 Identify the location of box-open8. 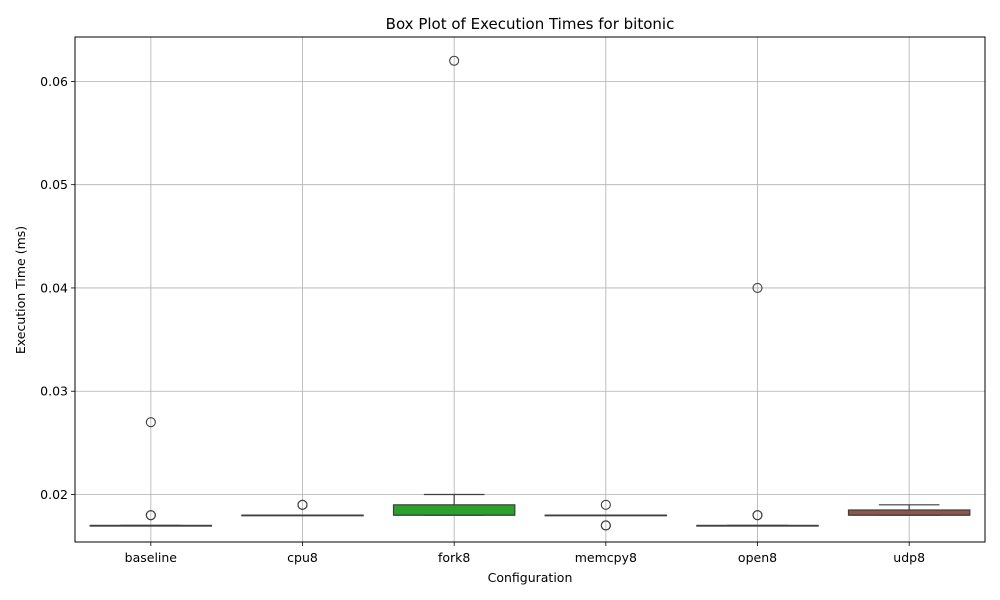
(757, 404).